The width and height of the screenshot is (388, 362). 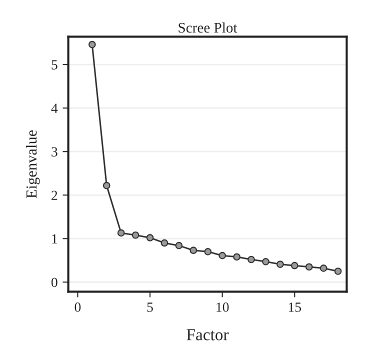 What do you see at coordinates (55, 65) in the screenshot?
I see `y-tick-label: 5` at bounding box center [55, 65].